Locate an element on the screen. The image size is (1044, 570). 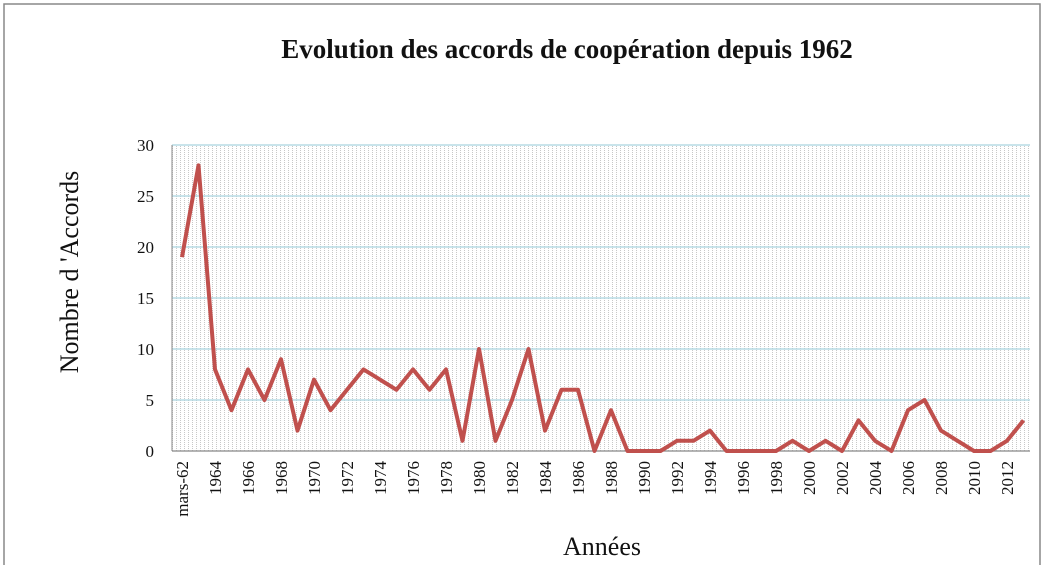
x-tick-label: 1976 is located at coordinates (413, 478).